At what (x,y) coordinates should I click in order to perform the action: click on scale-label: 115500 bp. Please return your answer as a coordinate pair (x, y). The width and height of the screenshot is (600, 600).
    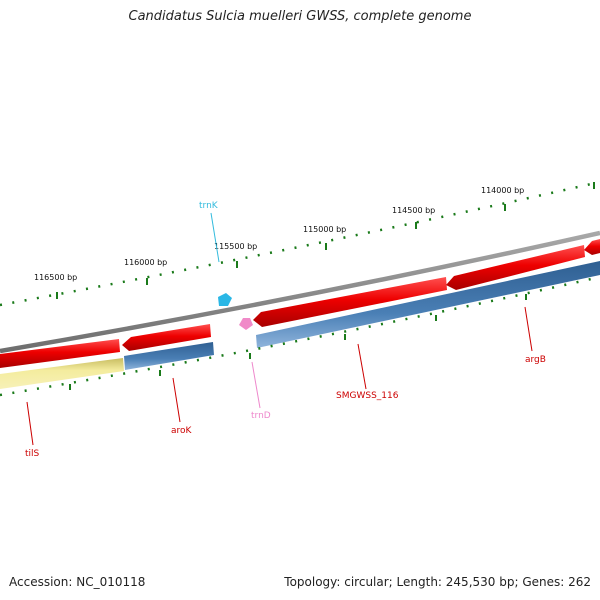
    Looking at the image, I should click on (235, 246).